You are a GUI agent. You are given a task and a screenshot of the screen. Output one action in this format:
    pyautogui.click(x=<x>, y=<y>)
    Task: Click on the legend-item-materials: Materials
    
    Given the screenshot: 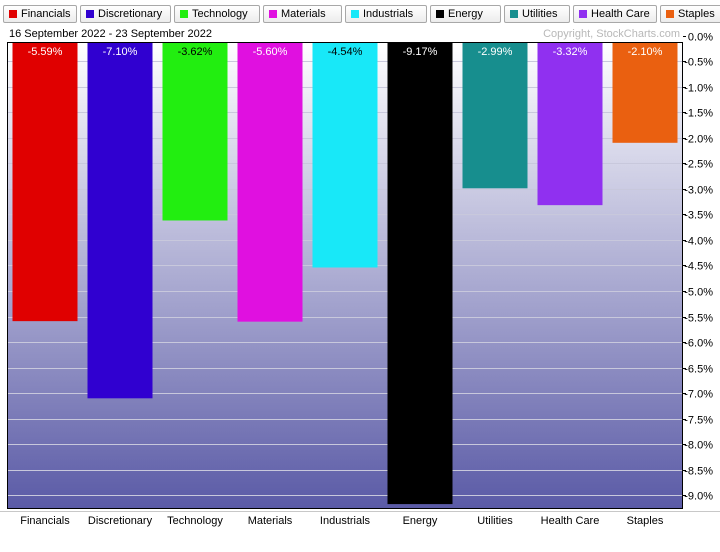 What is the action you would take?
    pyautogui.click(x=302, y=14)
    